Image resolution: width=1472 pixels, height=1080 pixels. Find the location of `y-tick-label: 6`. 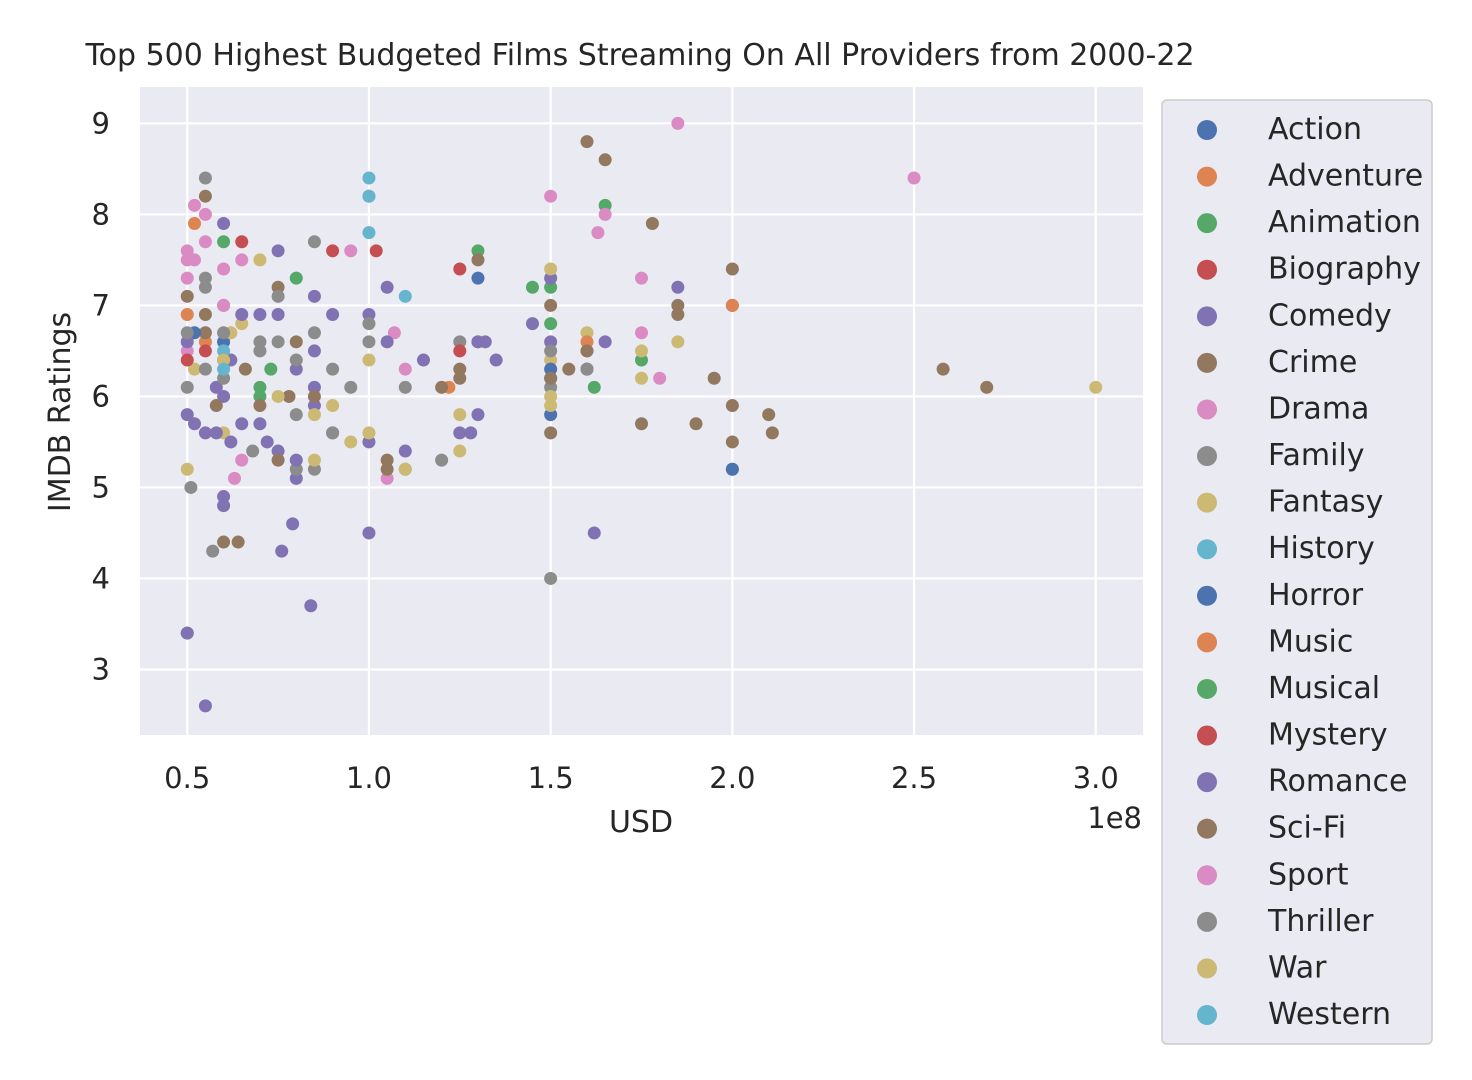

y-tick-label: 6 is located at coordinates (101, 396).